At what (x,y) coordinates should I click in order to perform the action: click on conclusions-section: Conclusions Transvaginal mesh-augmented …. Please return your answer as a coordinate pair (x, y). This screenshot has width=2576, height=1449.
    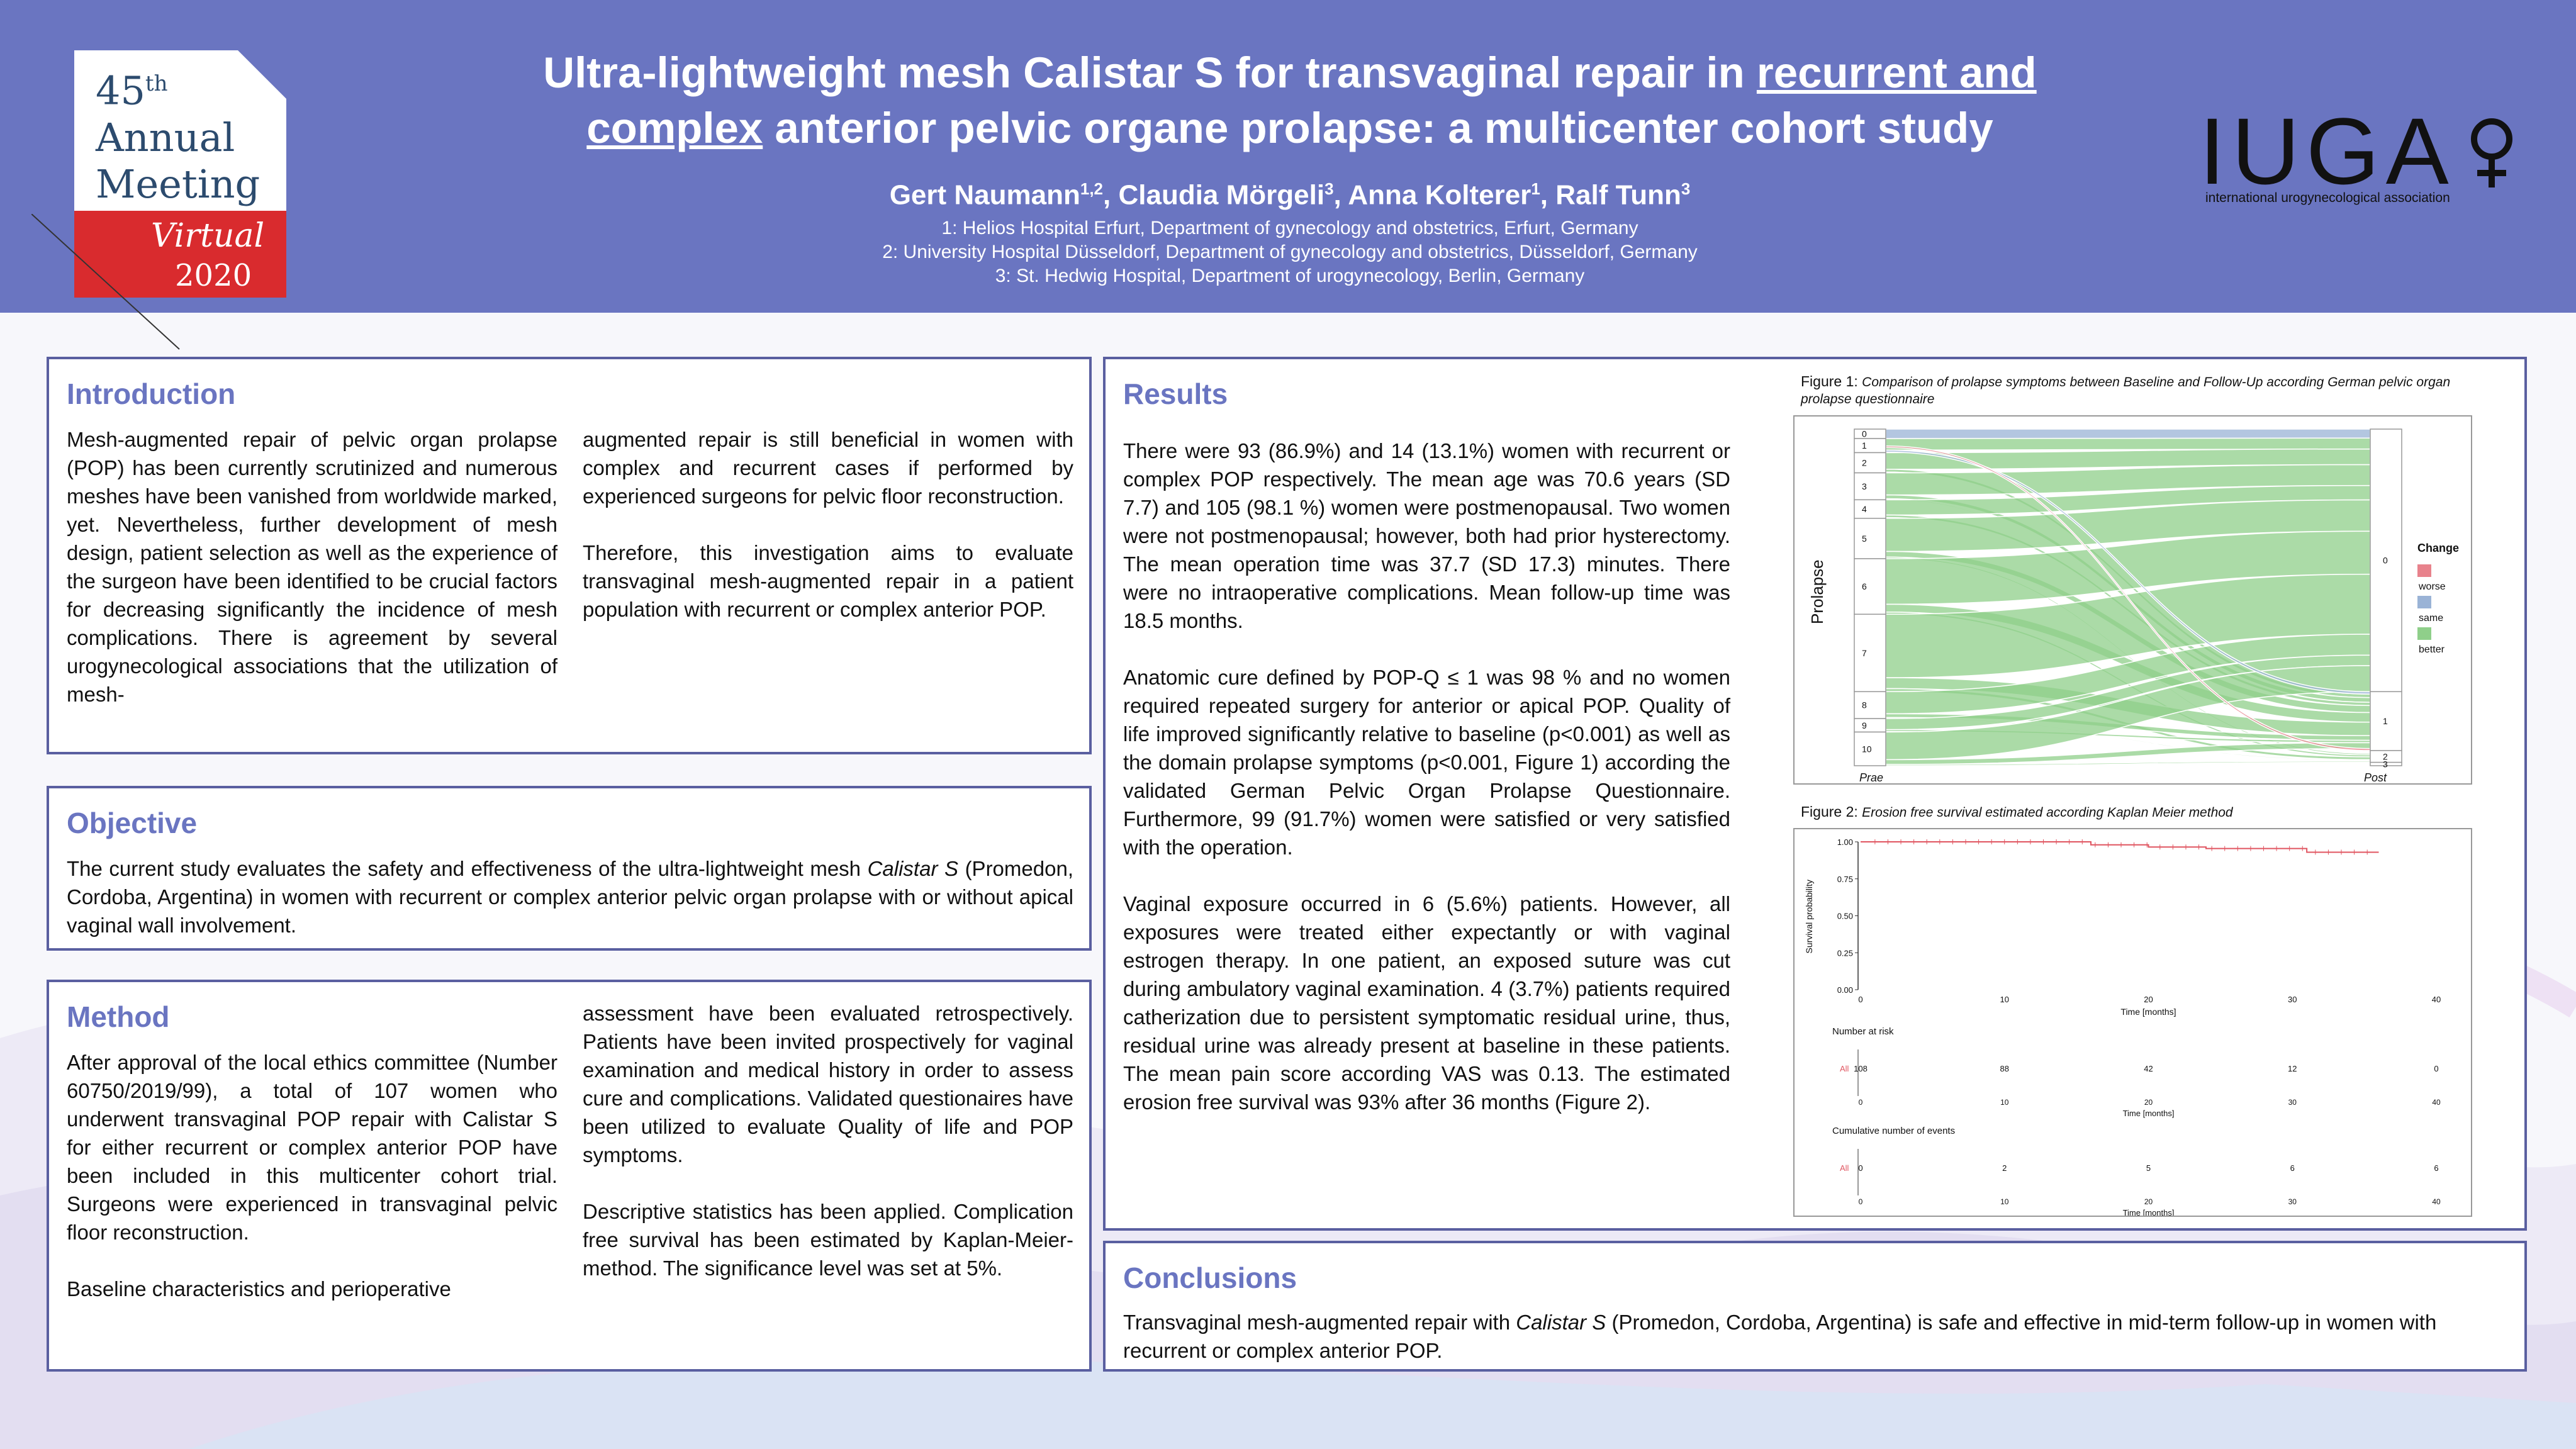
    Looking at the image, I should click on (1815, 1306).